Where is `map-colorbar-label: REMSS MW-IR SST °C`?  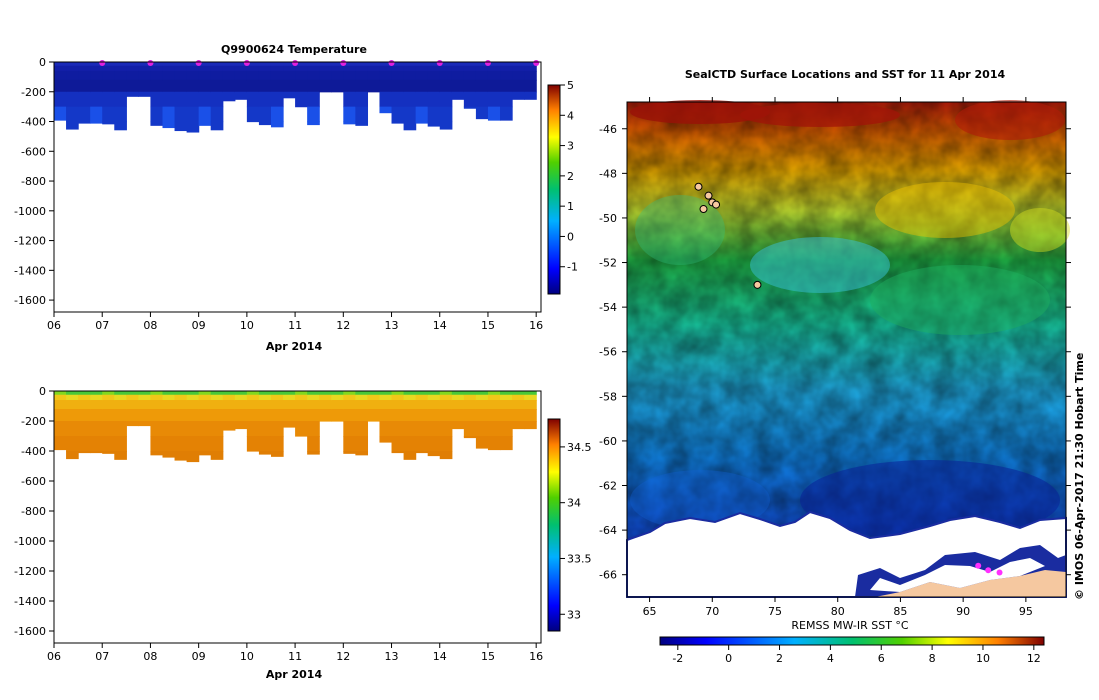 map-colorbar-label: REMSS MW-IR SST °C is located at coordinates (850, 625).